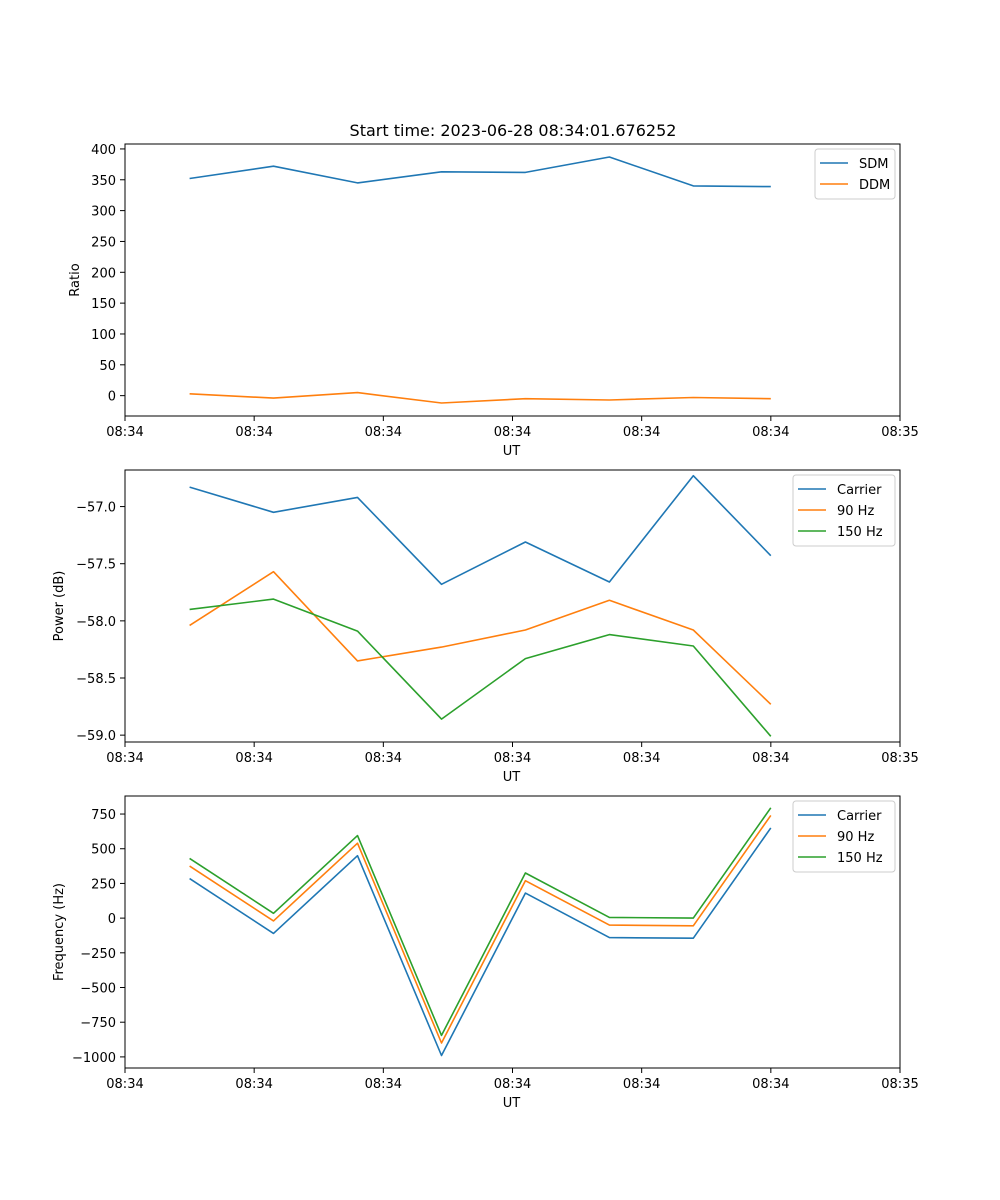  What do you see at coordinates (513, 130) in the screenshot?
I see `chart-title: Start time: 2023-06-28 08:34:01.676252` at bounding box center [513, 130].